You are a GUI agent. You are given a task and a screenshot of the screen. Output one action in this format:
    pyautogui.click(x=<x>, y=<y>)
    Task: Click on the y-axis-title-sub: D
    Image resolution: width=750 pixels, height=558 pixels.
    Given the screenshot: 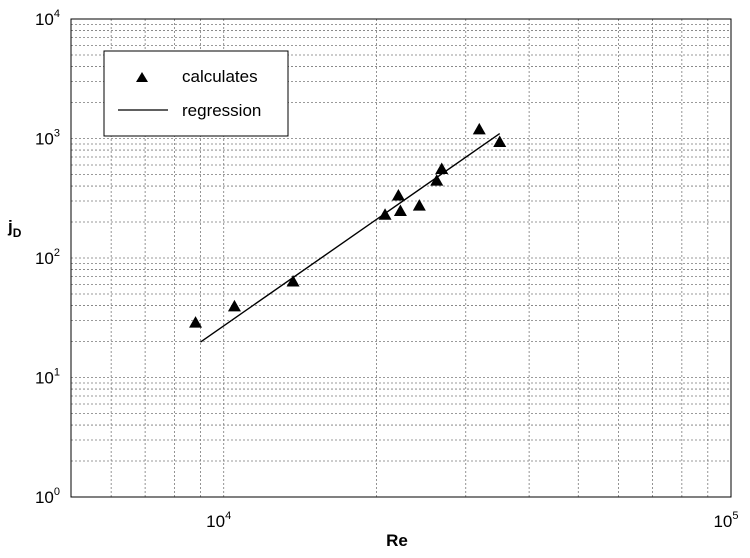 What is the action you would take?
    pyautogui.click(x=17, y=233)
    